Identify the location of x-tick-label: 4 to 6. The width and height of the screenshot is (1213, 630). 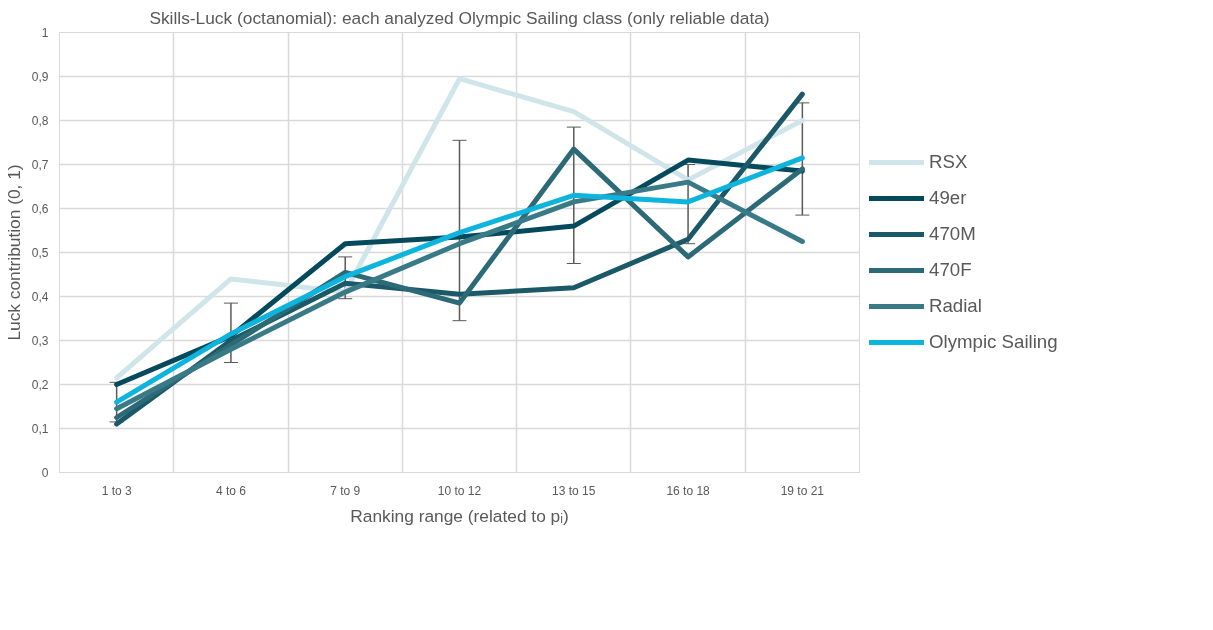
(231, 490).